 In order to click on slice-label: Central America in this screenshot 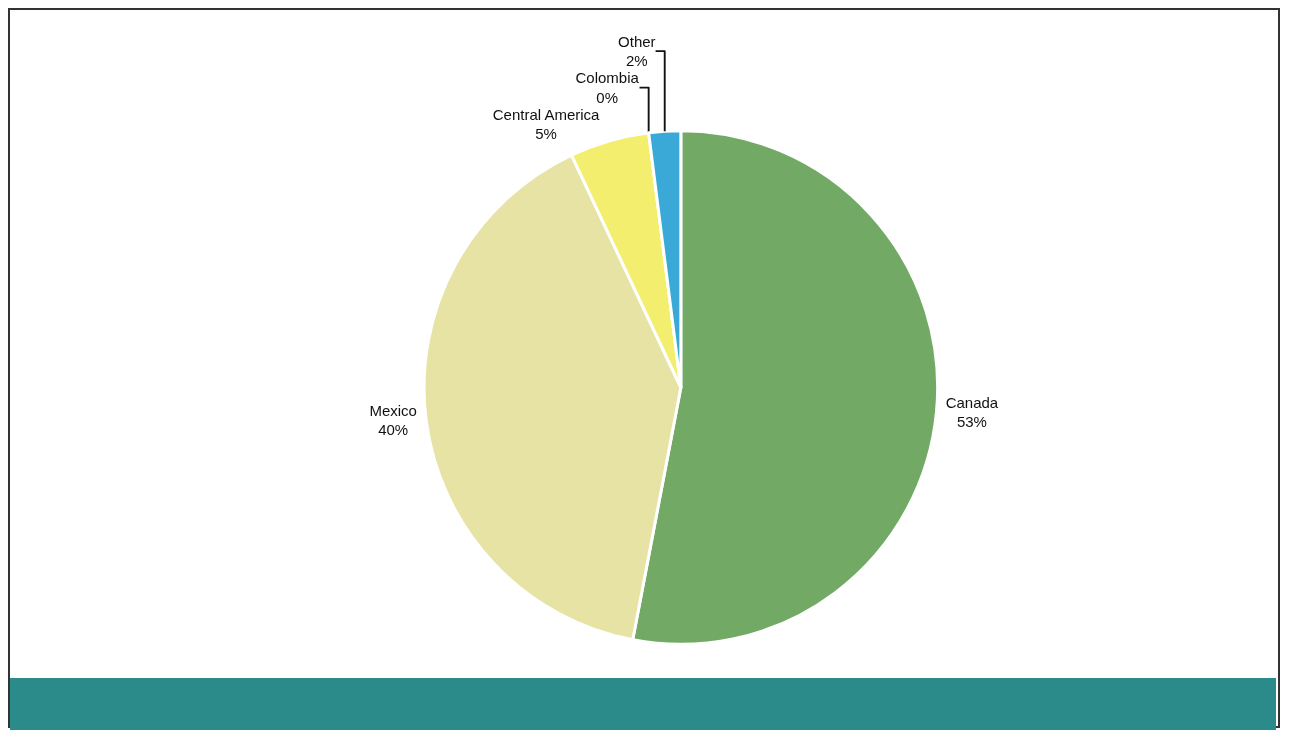, I will do `click(546, 114)`.